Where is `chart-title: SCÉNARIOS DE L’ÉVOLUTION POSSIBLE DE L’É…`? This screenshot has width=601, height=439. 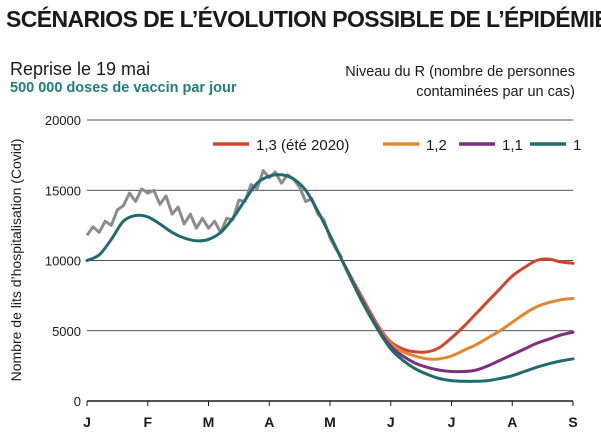
chart-title: SCÉNARIOS DE L’ÉVOLUTION POSSIBLE DE L’É… is located at coordinates (303, 19).